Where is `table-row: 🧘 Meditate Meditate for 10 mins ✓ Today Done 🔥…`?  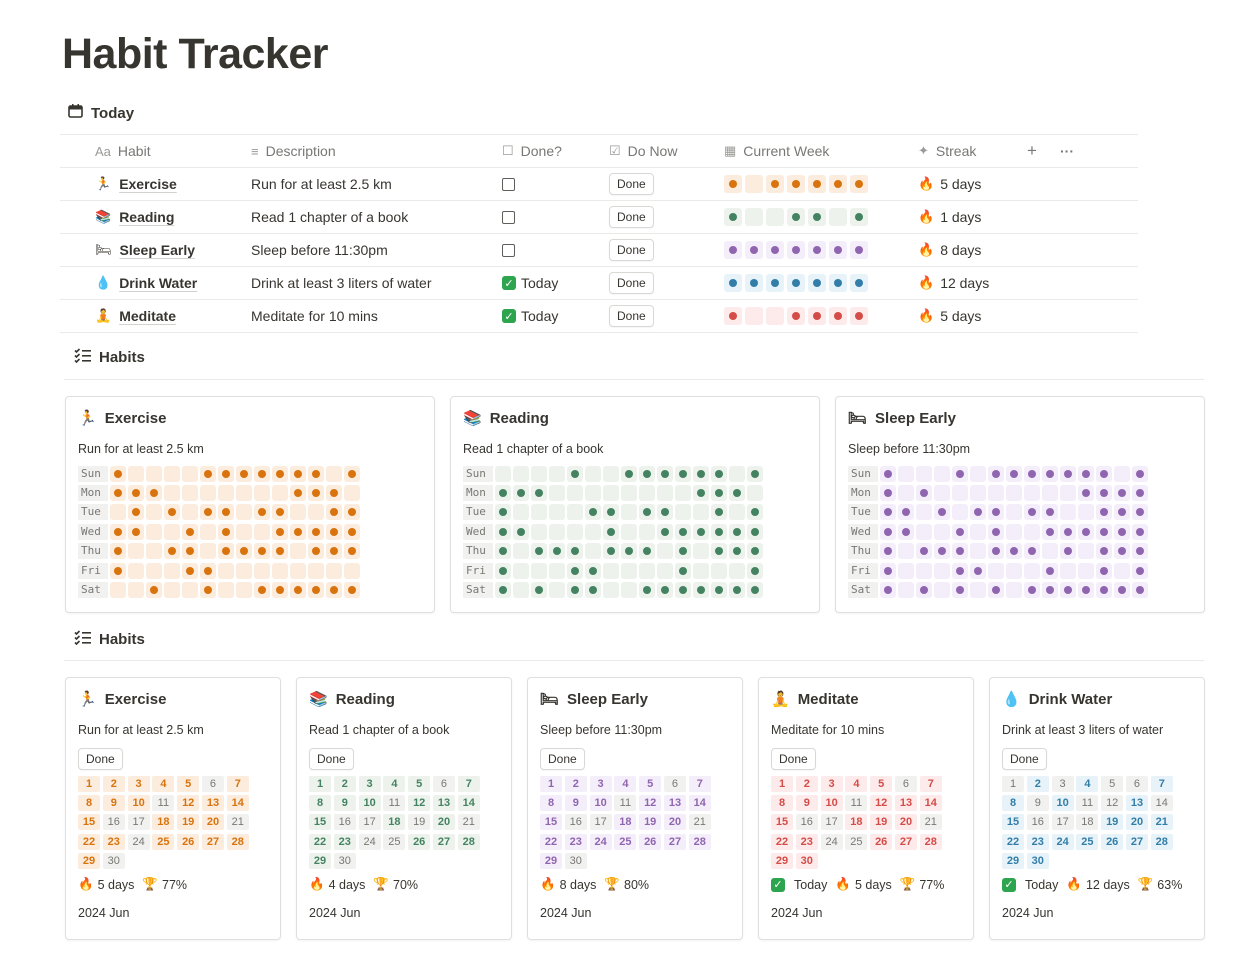
table-row: 🧘 Meditate Meditate for 10 mins ✓ Today Done 🔥… is located at coordinates (599, 316).